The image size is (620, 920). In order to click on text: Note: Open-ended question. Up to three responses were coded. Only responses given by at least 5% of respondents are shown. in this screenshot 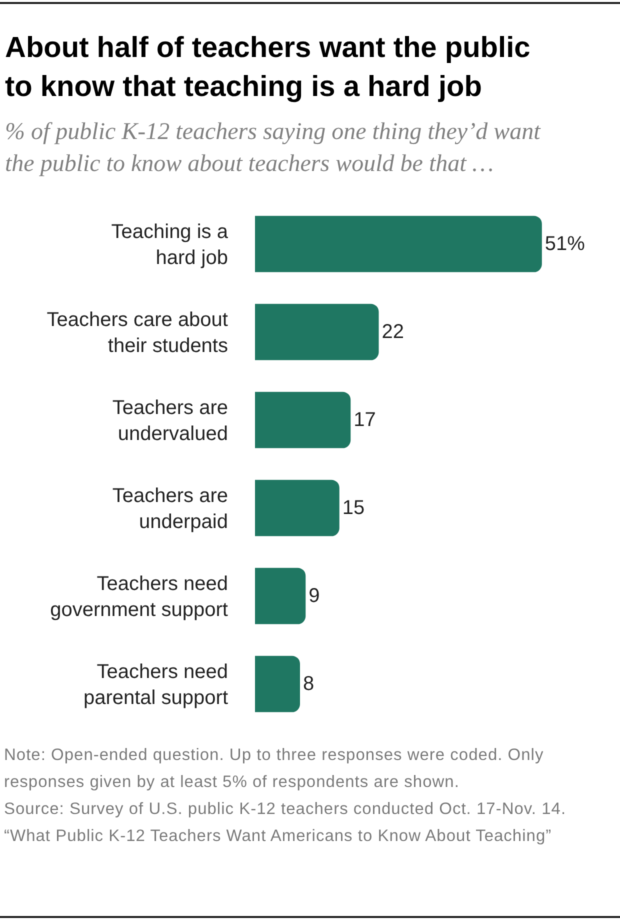, I will do `click(274, 769)`.